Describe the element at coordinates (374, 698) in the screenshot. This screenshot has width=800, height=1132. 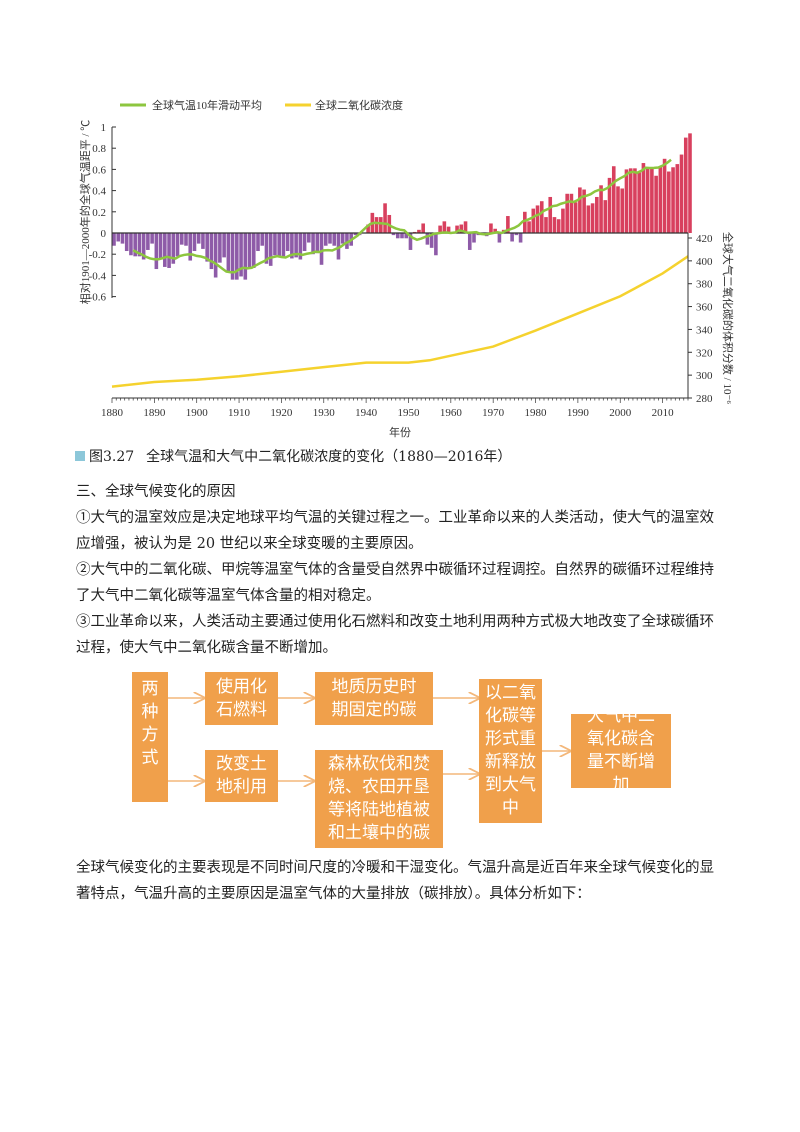
I see `flow-box-geologic-carbon: 地质历史时期固定的碳` at that location.